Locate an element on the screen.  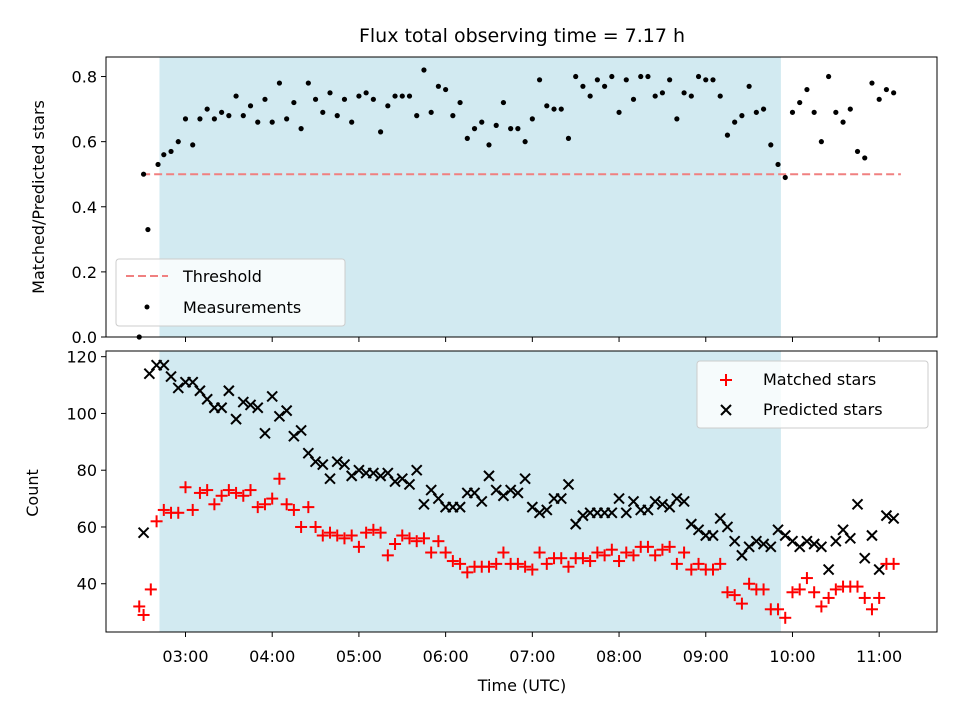
legend-predicted-swatch is located at coordinates (726, 410).